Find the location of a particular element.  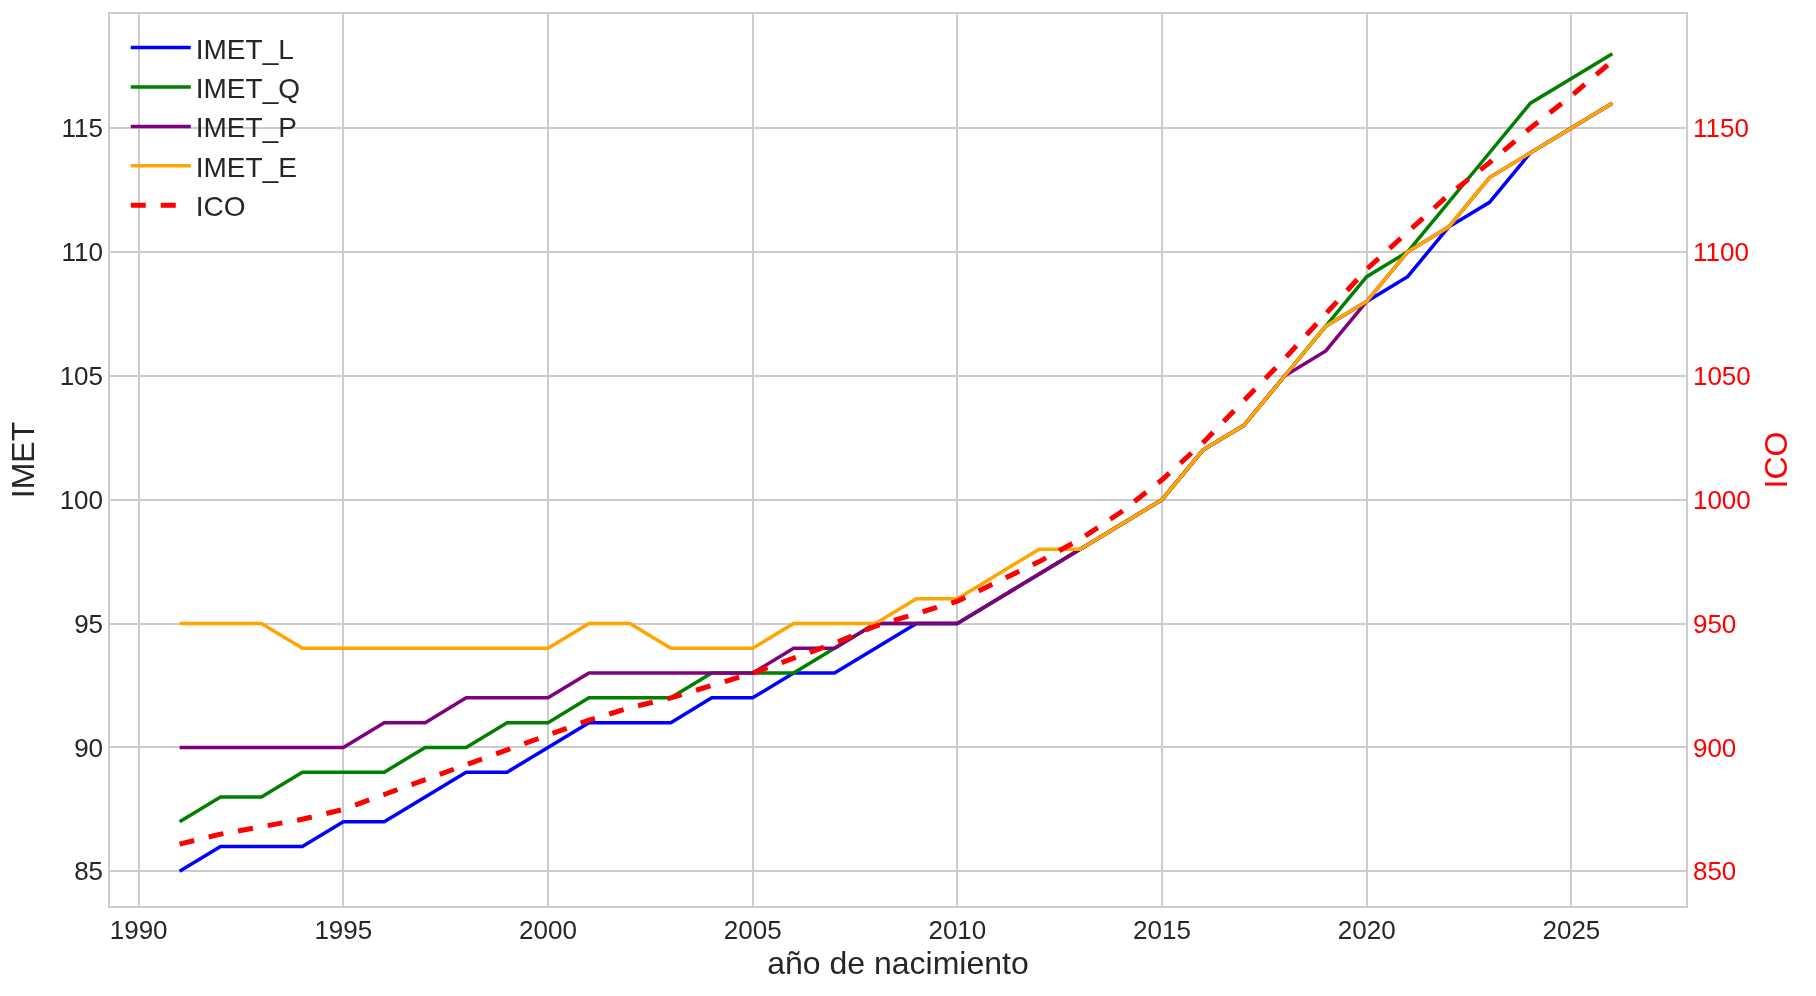

y2-tick-label: 1150 is located at coordinates (1720, 128).